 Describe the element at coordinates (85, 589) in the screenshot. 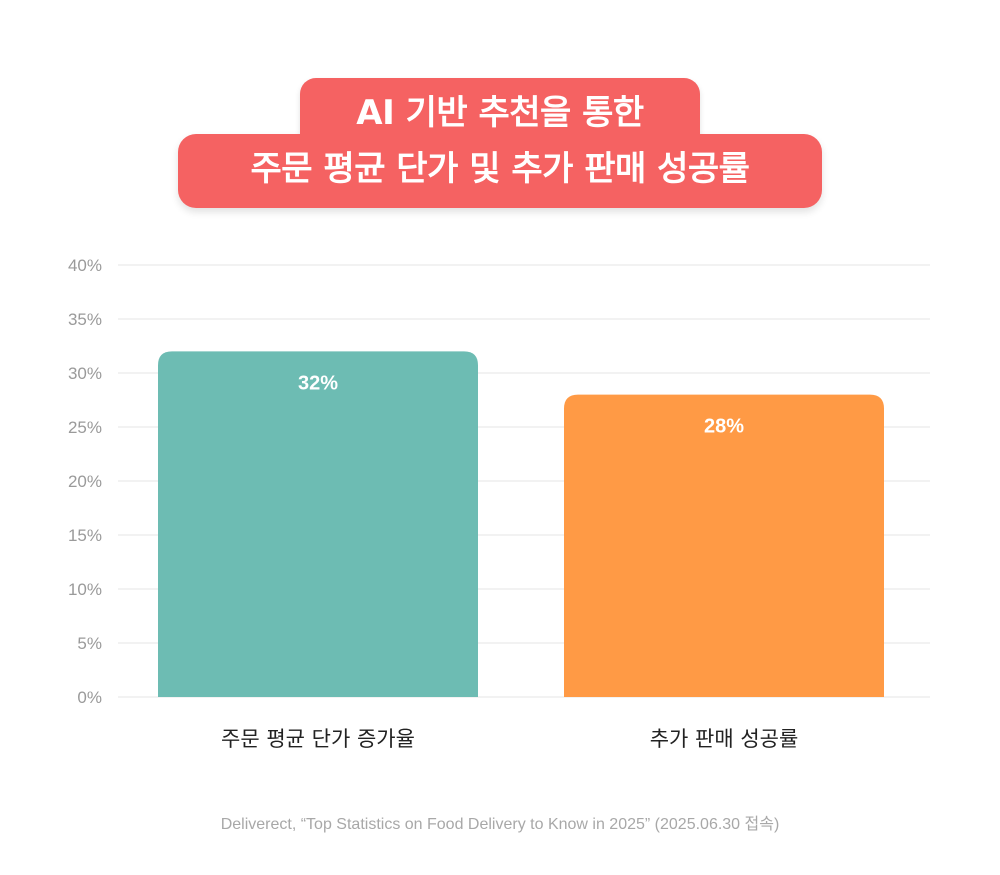

I see `y-tick-label: 10%` at that location.